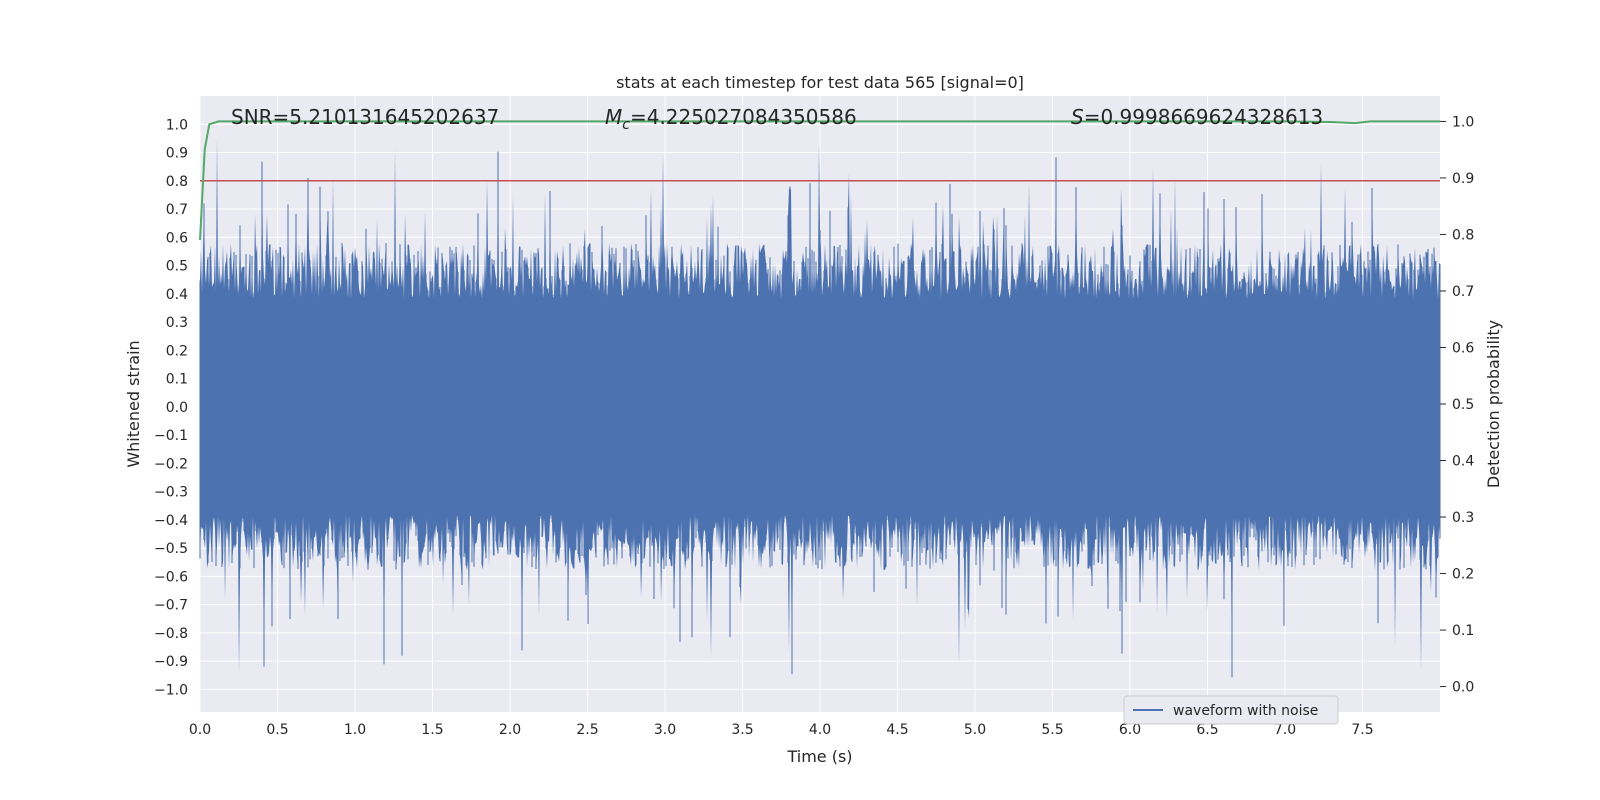  I want to click on x-tick-label: 6.0, so click(1130, 730).